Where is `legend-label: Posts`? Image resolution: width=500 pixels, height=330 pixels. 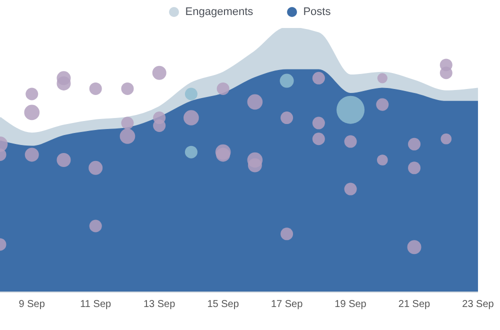 legend-label: Posts is located at coordinates (316, 12).